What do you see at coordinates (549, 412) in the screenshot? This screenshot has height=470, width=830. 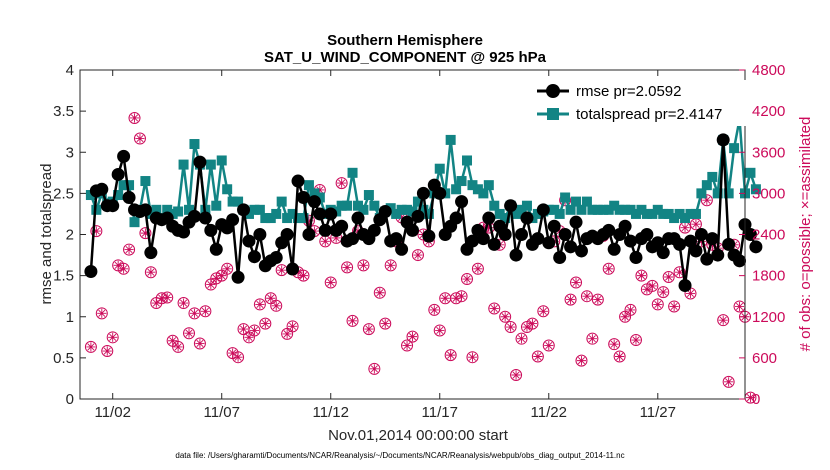 I see `x-tick-label: 11/22` at bounding box center [549, 412].